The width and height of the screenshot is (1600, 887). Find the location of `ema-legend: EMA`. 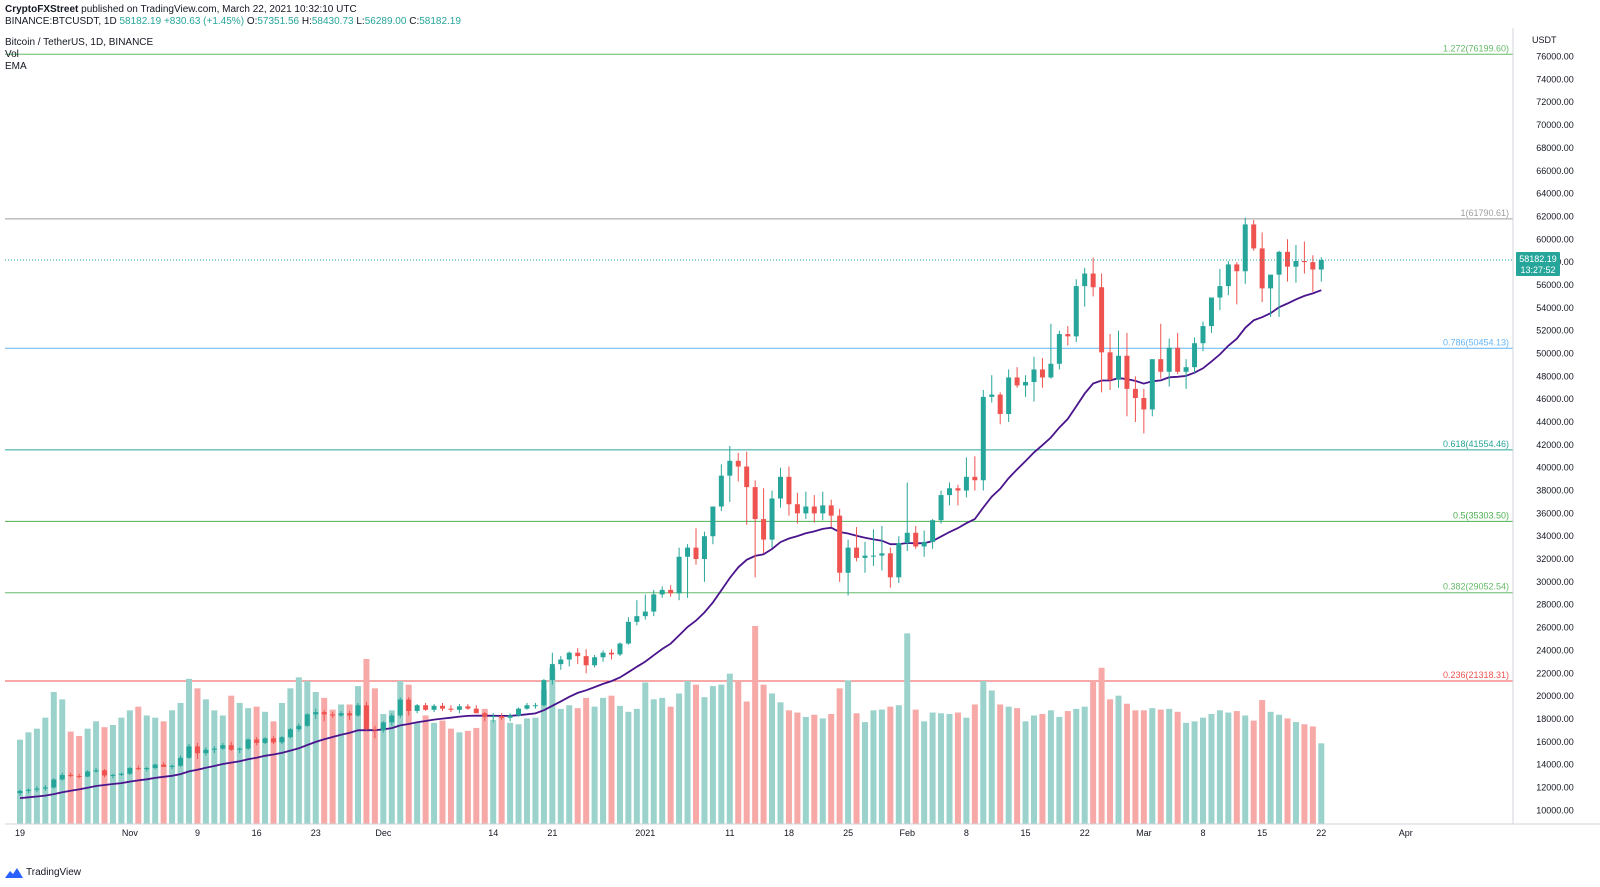

ema-legend: EMA is located at coordinates (16, 66).